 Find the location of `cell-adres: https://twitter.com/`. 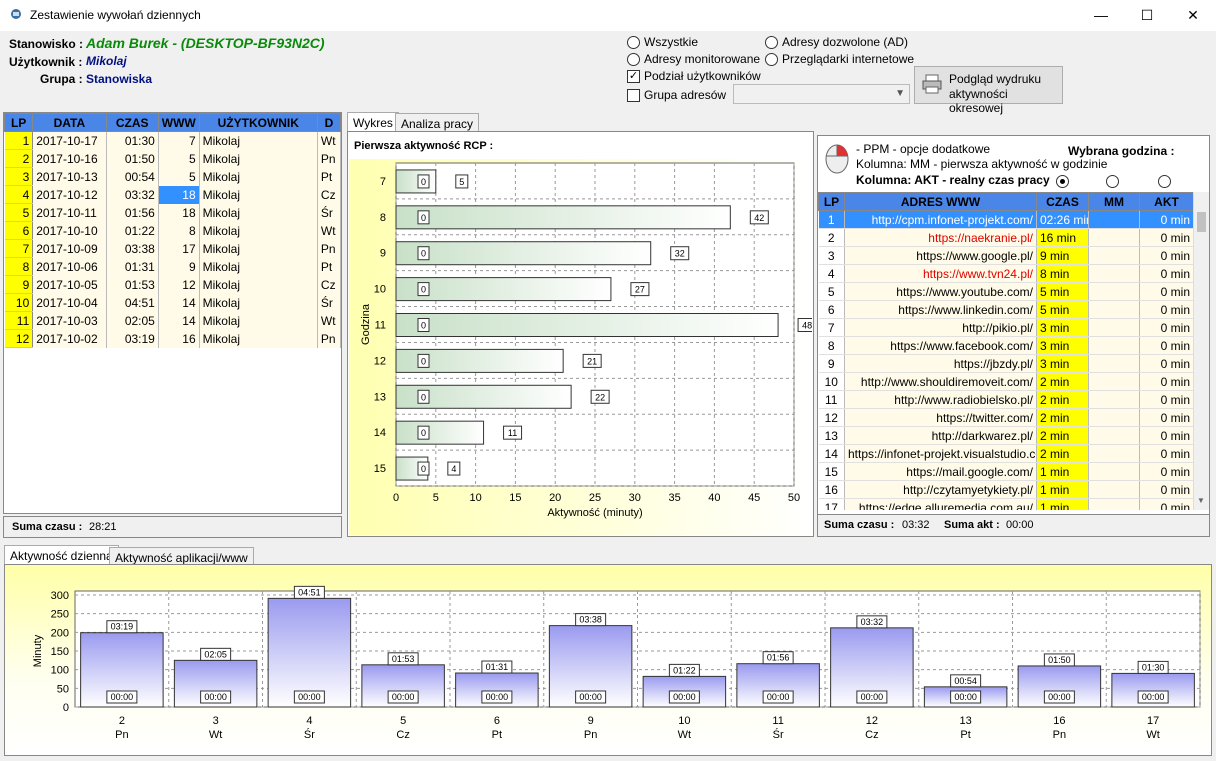

cell-adres: https://twitter.com/ is located at coordinates (940, 417).